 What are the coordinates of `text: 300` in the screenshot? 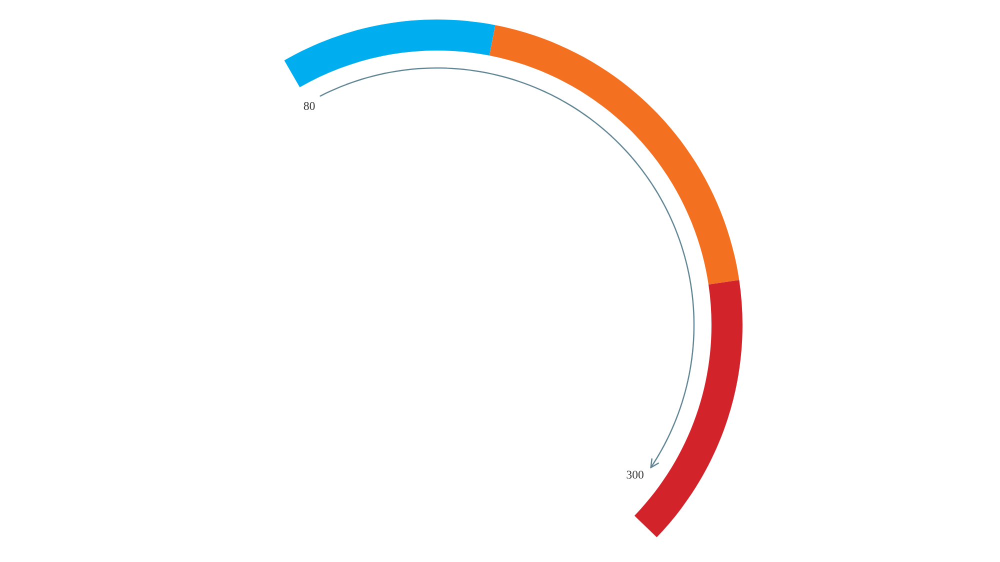 It's located at (635, 474).